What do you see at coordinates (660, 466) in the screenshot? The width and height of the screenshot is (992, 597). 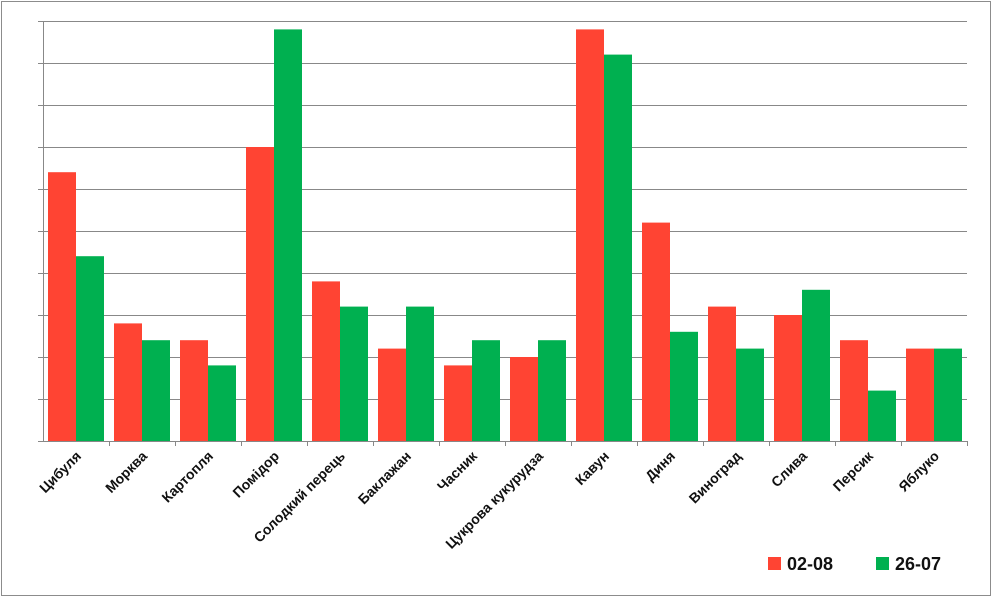 I see `x-tick-label: Диня` at bounding box center [660, 466].